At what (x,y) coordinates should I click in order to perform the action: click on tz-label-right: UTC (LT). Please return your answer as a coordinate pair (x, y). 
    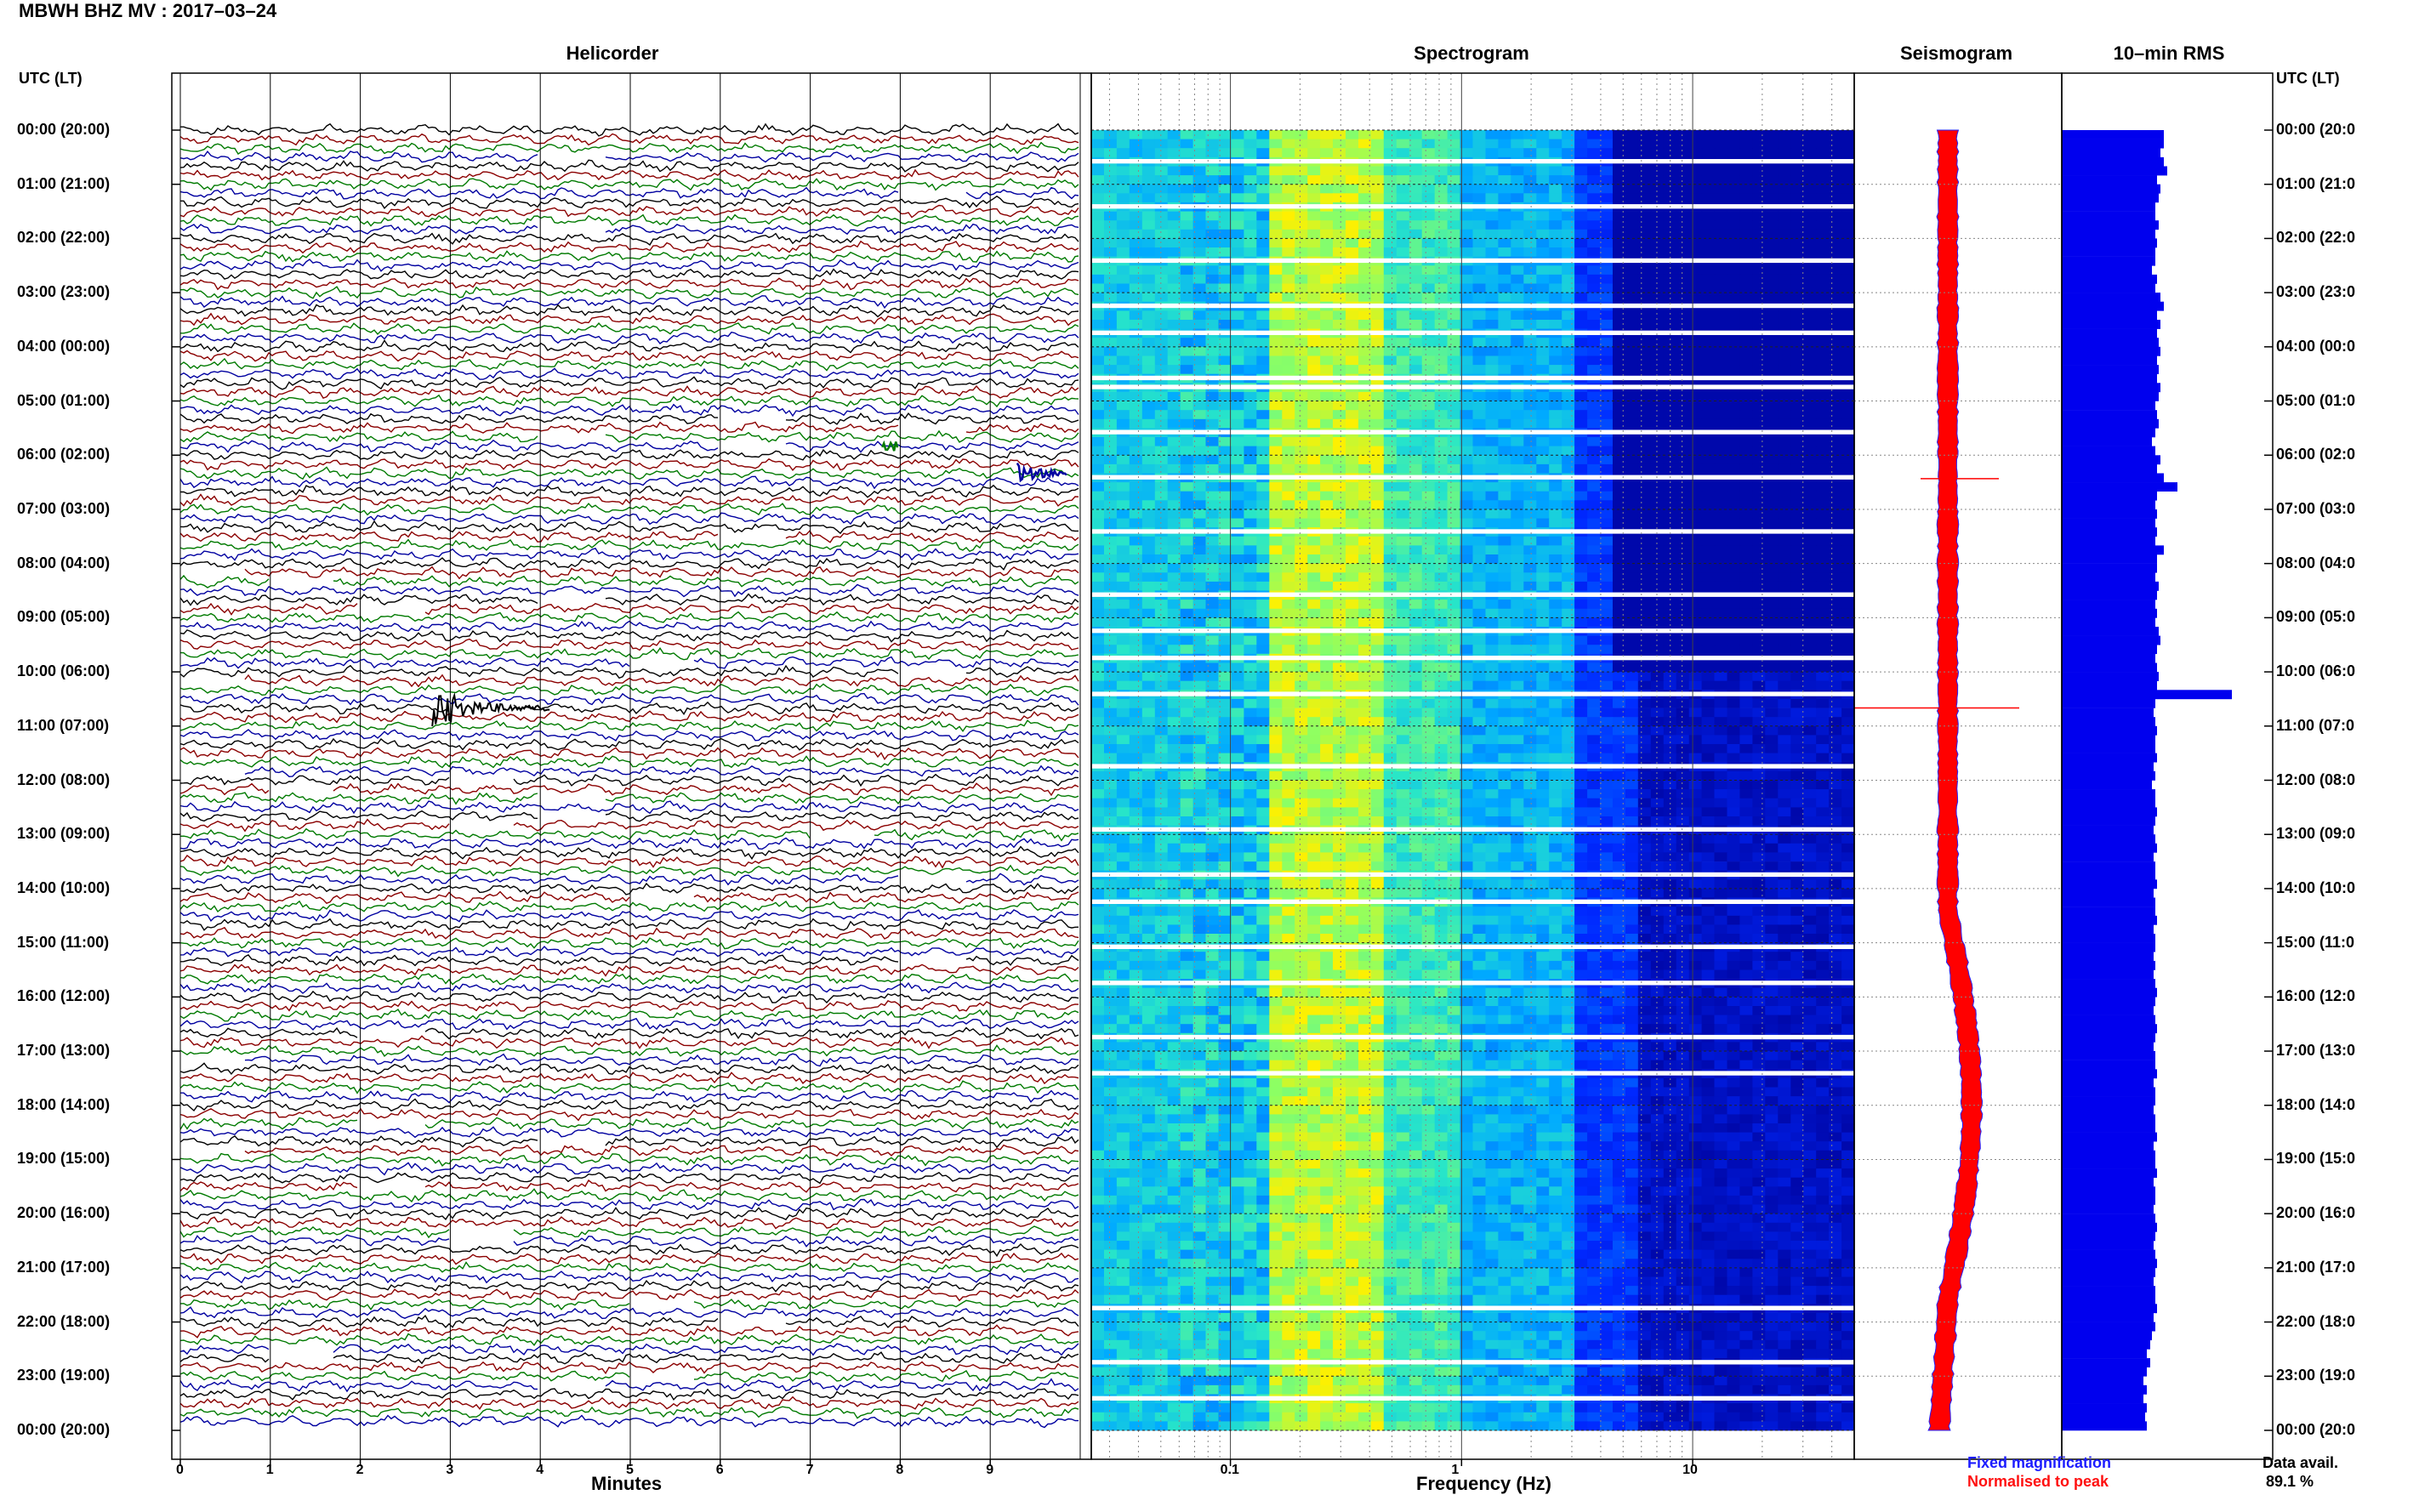
    Looking at the image, I should click on (2308, 78).